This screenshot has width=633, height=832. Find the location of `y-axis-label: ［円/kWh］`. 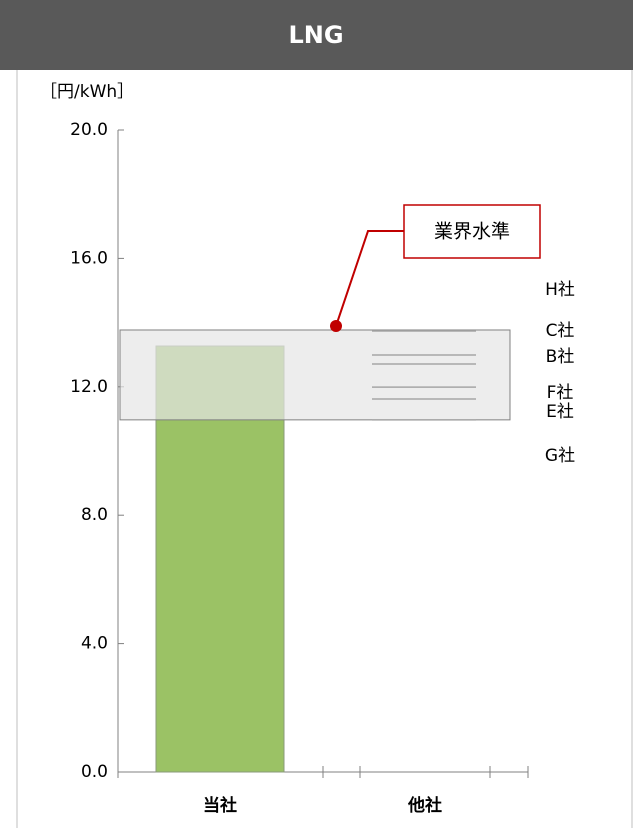

y-axis-label: ［円/kWh］ is located at coordinates (87, 92).